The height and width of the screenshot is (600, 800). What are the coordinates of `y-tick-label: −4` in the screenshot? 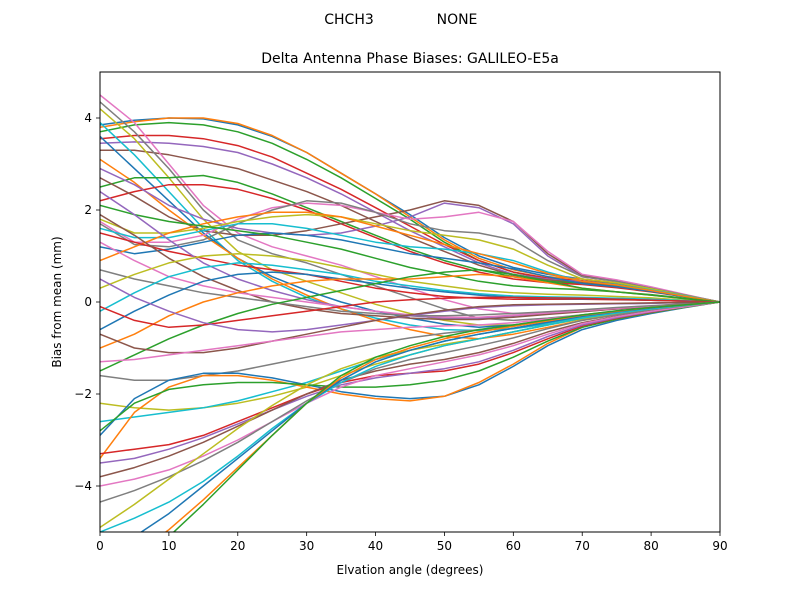 It's located at (83, 486).